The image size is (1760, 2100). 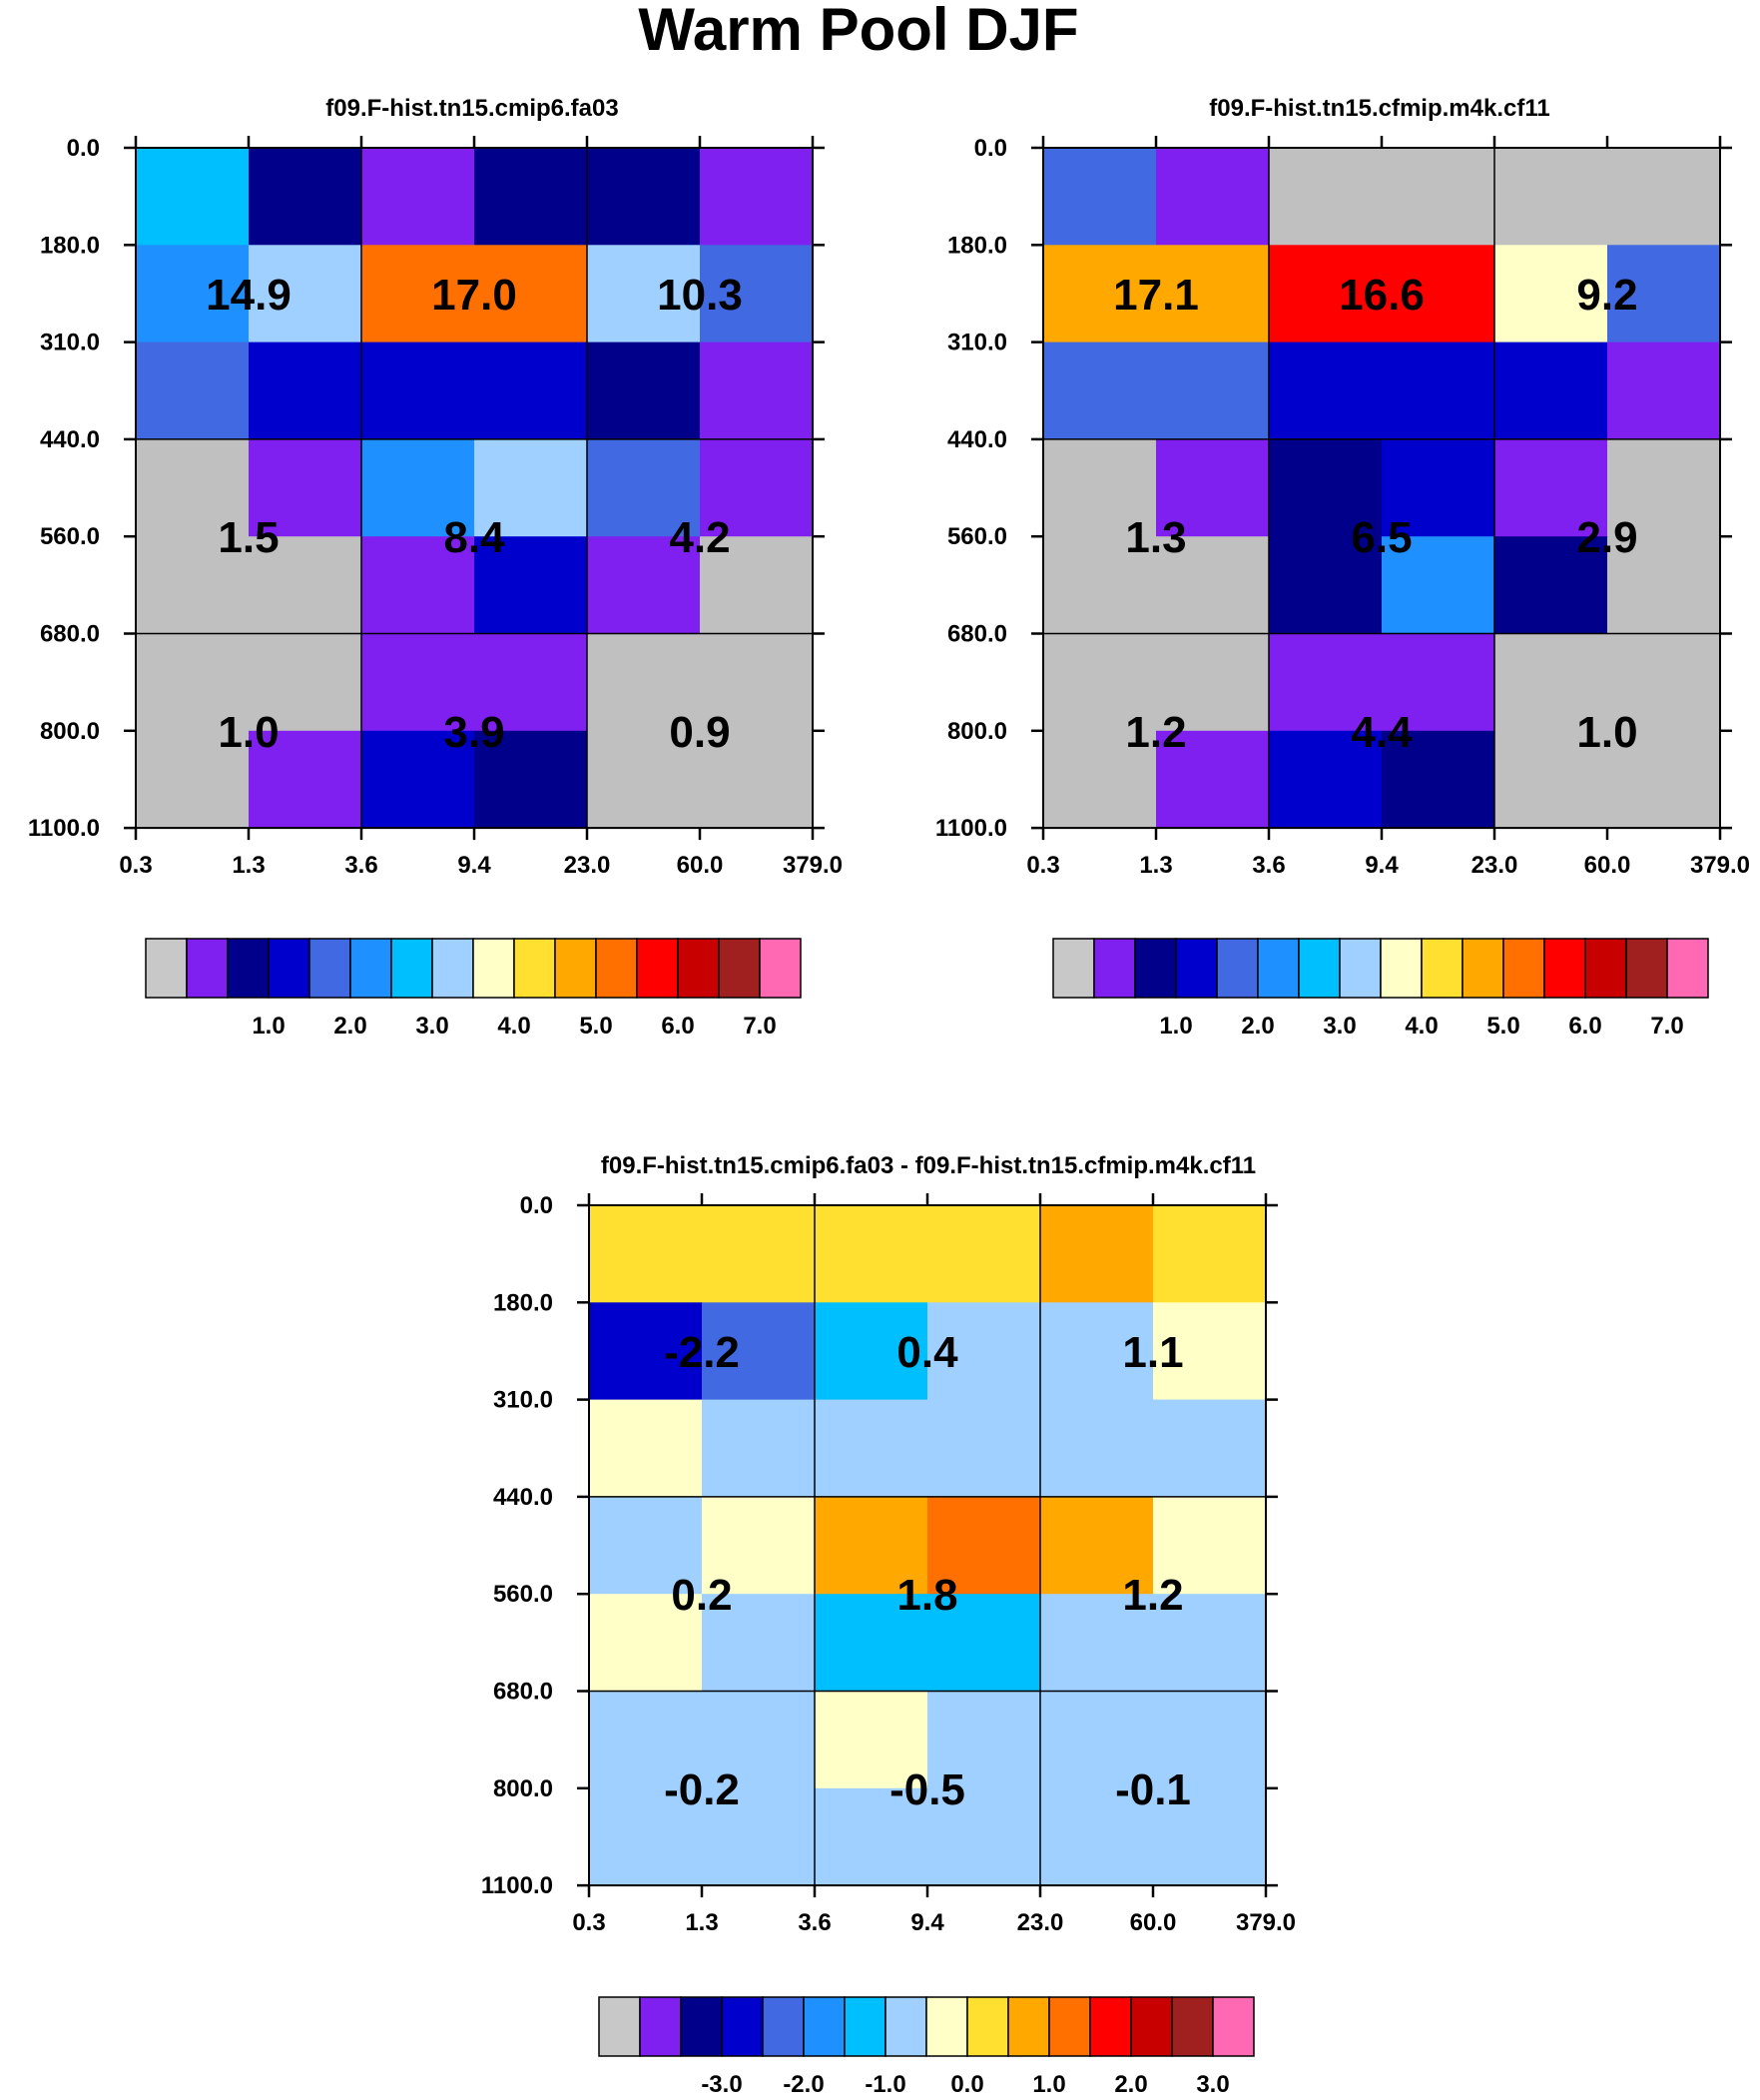 I want to click on x-tick-label: 9.4, so click(x=474, y=865).